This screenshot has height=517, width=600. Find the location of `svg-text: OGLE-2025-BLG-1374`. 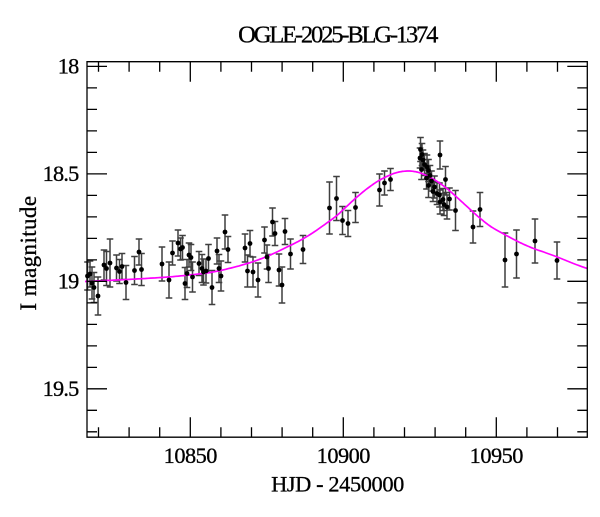

svg-text: OGLE-2025-BLG-1374 is located at coordinates (338, 34).